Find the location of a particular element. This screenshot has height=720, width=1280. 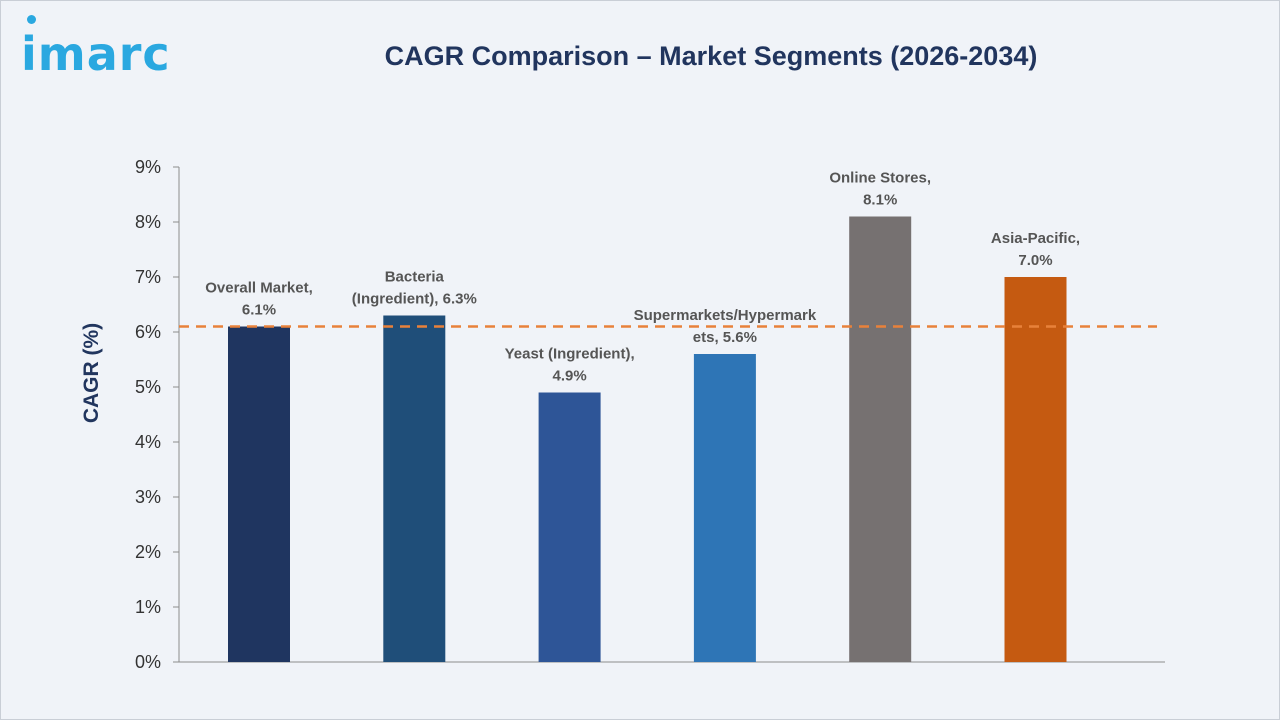

y-tick-label: 7% is located at coordinates (148, 277).